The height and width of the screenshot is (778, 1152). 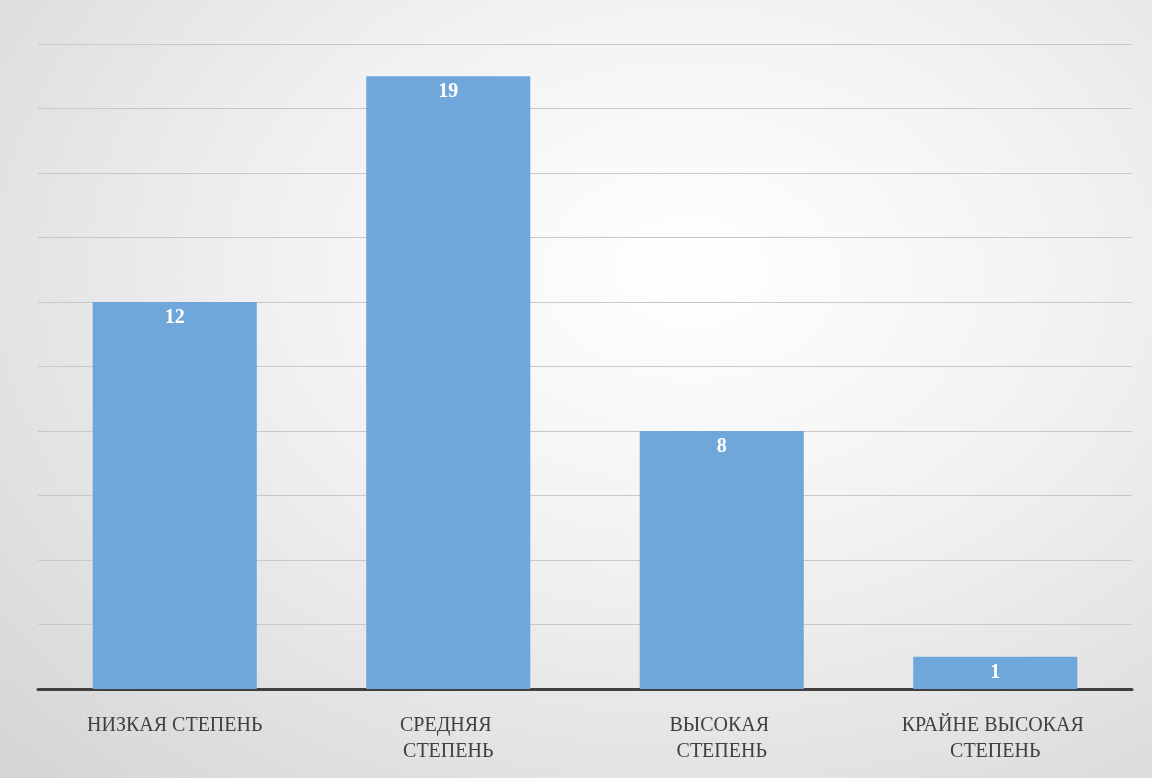 What do you see at coordinates (995, 737) in the screenshot?
I see `x-tick-label: КРАЙНЕ ВЫСОКАЯ СТЕПЕНЬ` at bounding box center [995, 737].